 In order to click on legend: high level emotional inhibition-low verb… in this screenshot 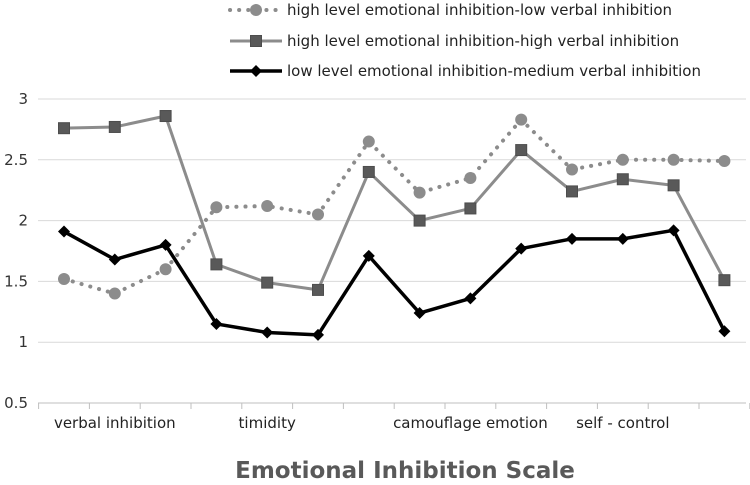, I will do `click(464, 40)`.